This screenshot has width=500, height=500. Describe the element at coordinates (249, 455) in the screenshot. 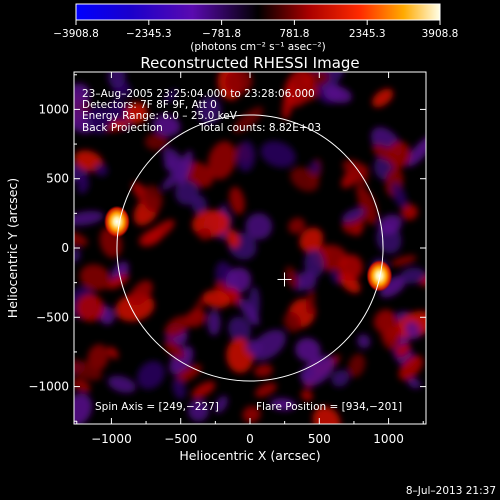

I see `x-axis-label: Heliocentric X (arcsec)` at that location.